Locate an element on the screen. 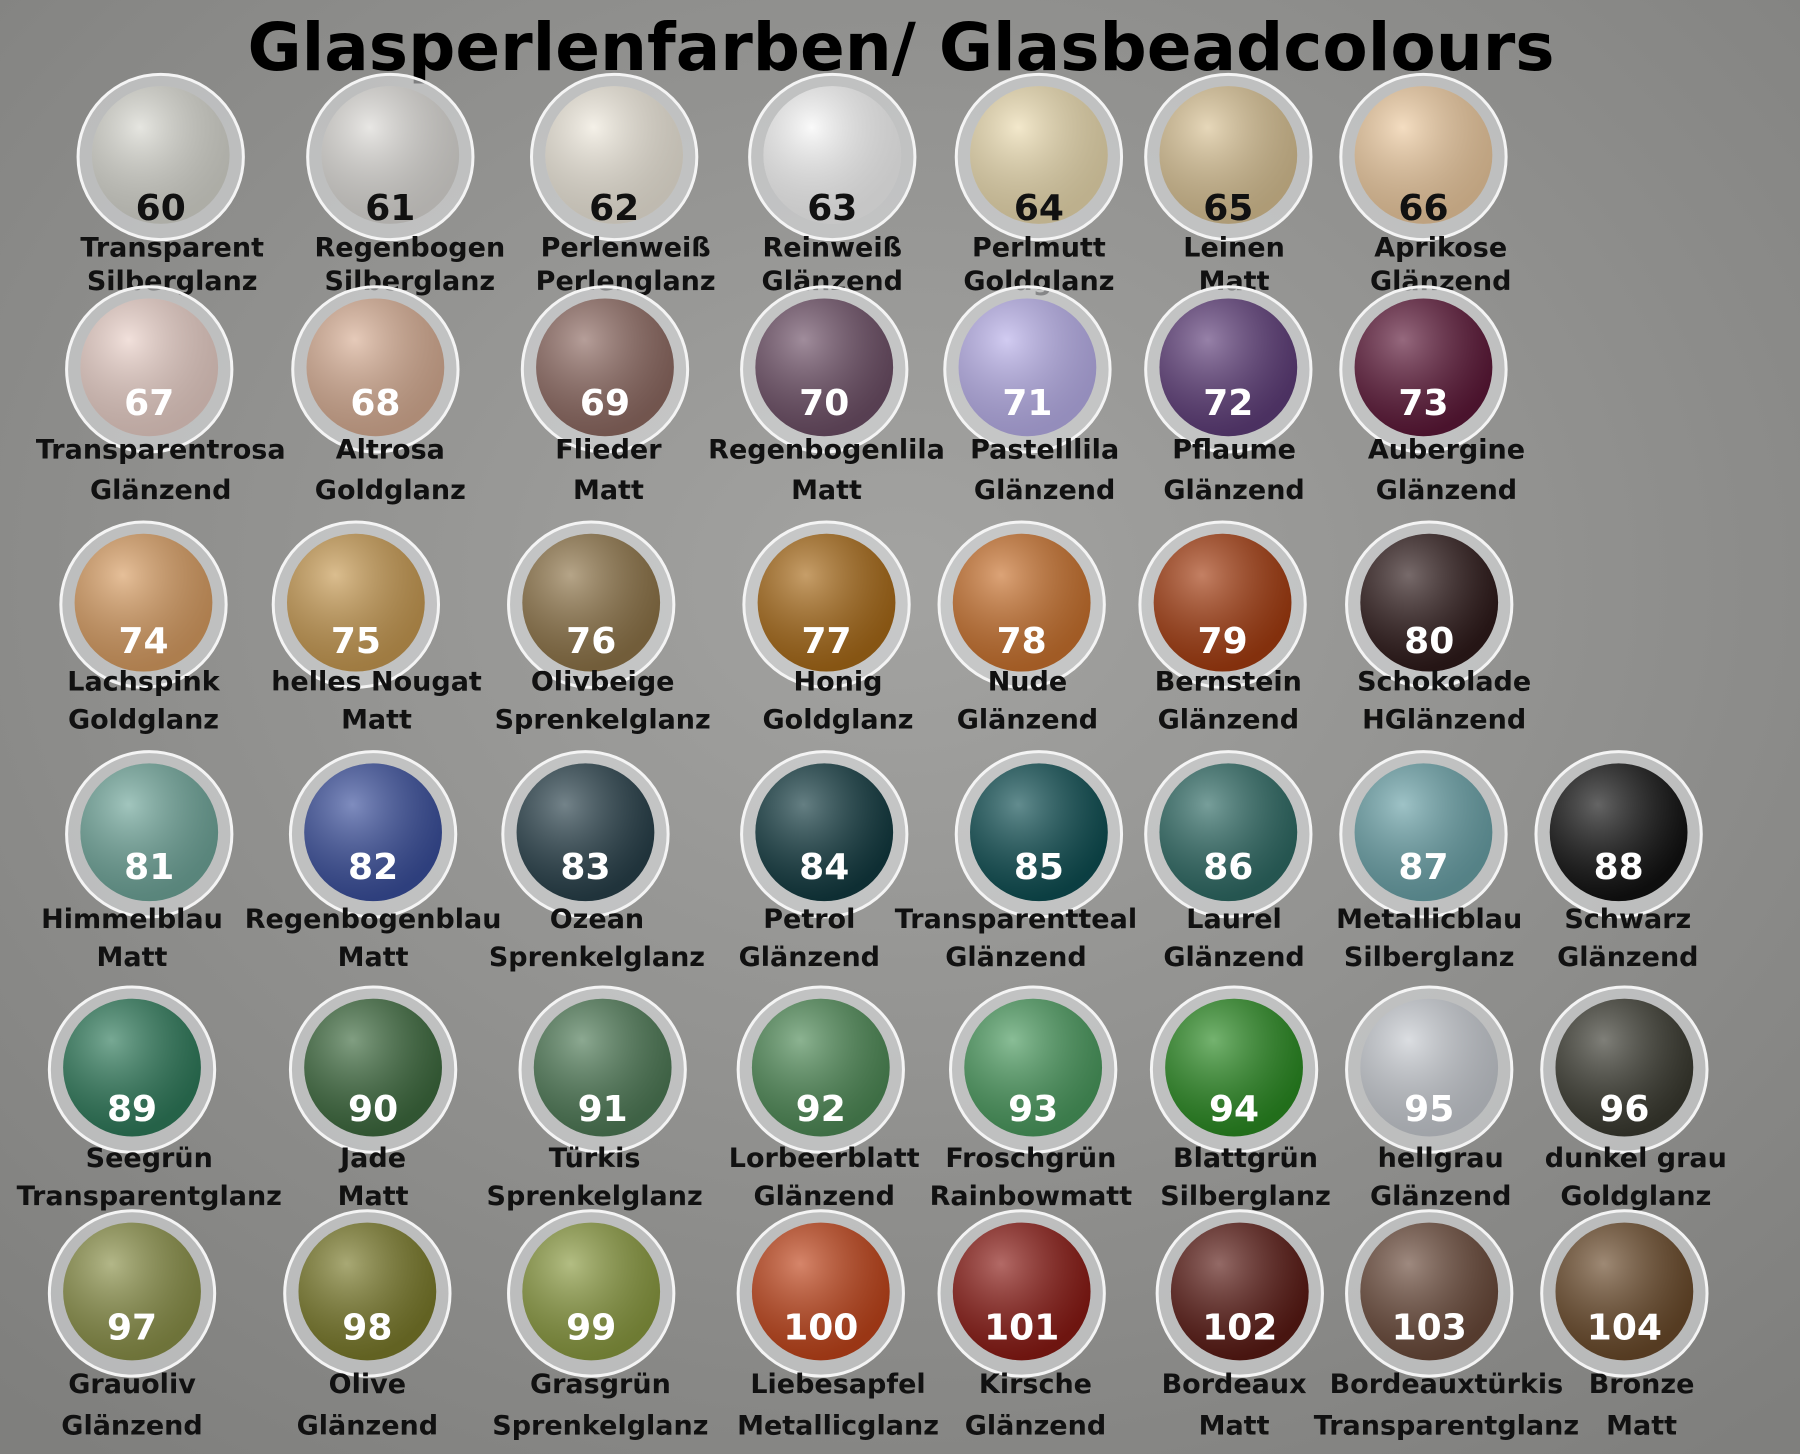  bead-name: Lachspink is located at coordinates (144, 682).